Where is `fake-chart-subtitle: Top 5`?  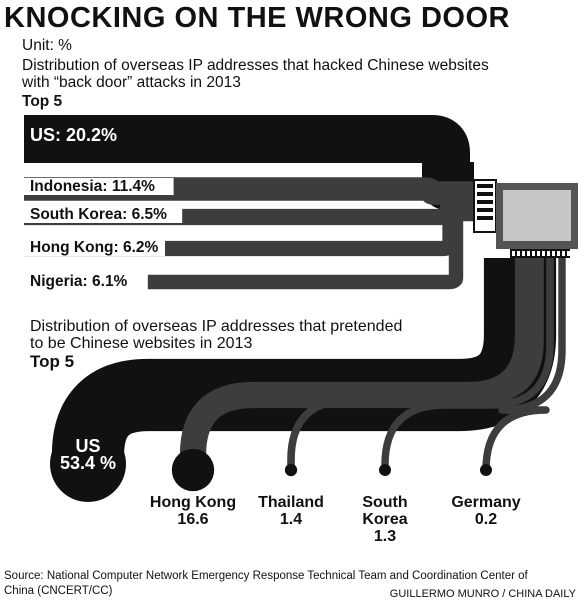 fake-chart-subtitle: Top 5 is located at coordinates (52, 361).